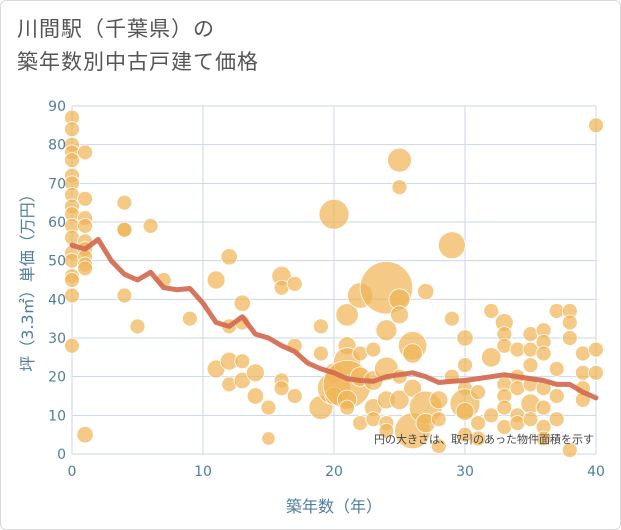  Describe the element at coordinates (57, 223) in the screenshot. I see `y-tick-label-6: 60` at that location.